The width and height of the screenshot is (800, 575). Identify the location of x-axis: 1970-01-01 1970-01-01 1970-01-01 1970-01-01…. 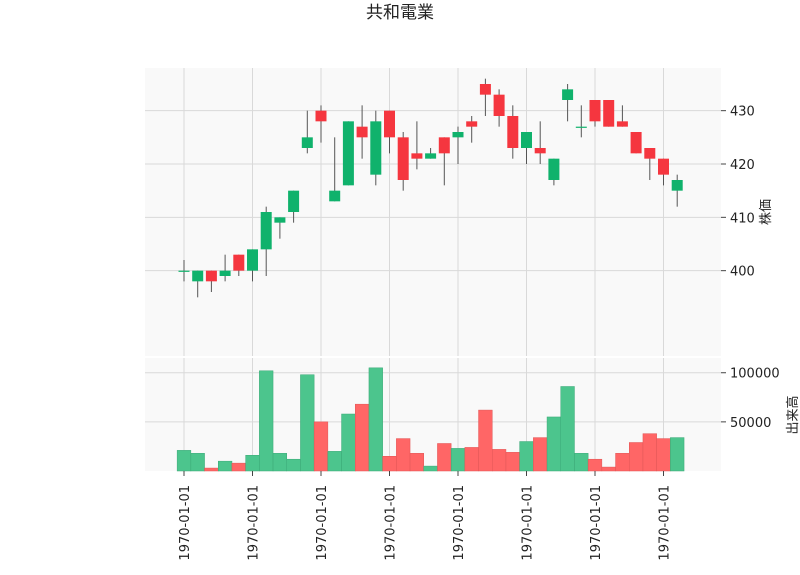
(425, 516).